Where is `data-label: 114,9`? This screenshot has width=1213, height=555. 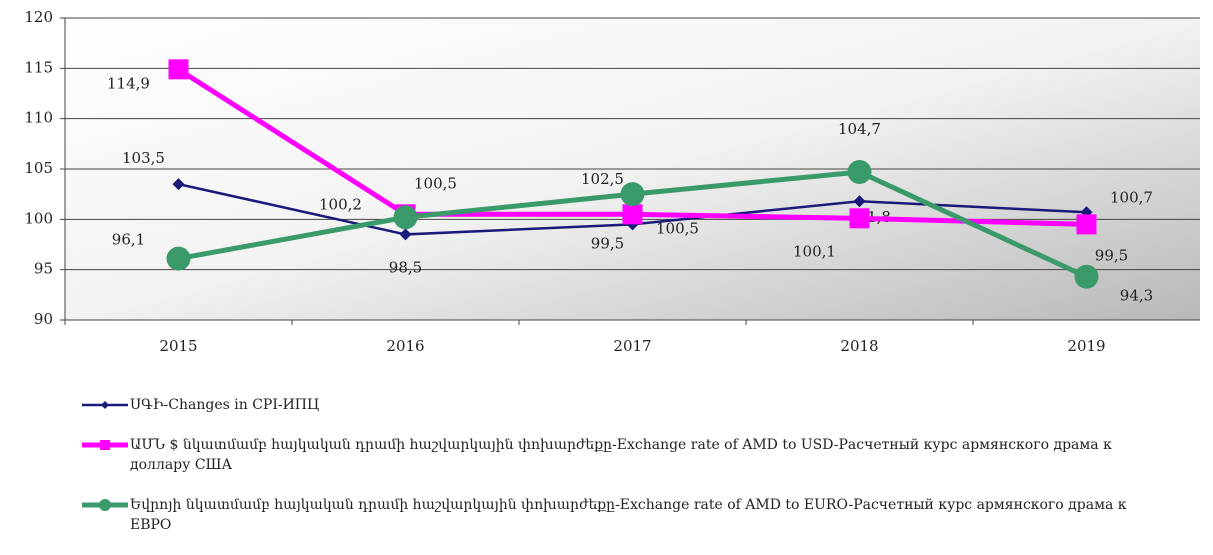
data-label: 114,9 is located at coordinates (128, 83).